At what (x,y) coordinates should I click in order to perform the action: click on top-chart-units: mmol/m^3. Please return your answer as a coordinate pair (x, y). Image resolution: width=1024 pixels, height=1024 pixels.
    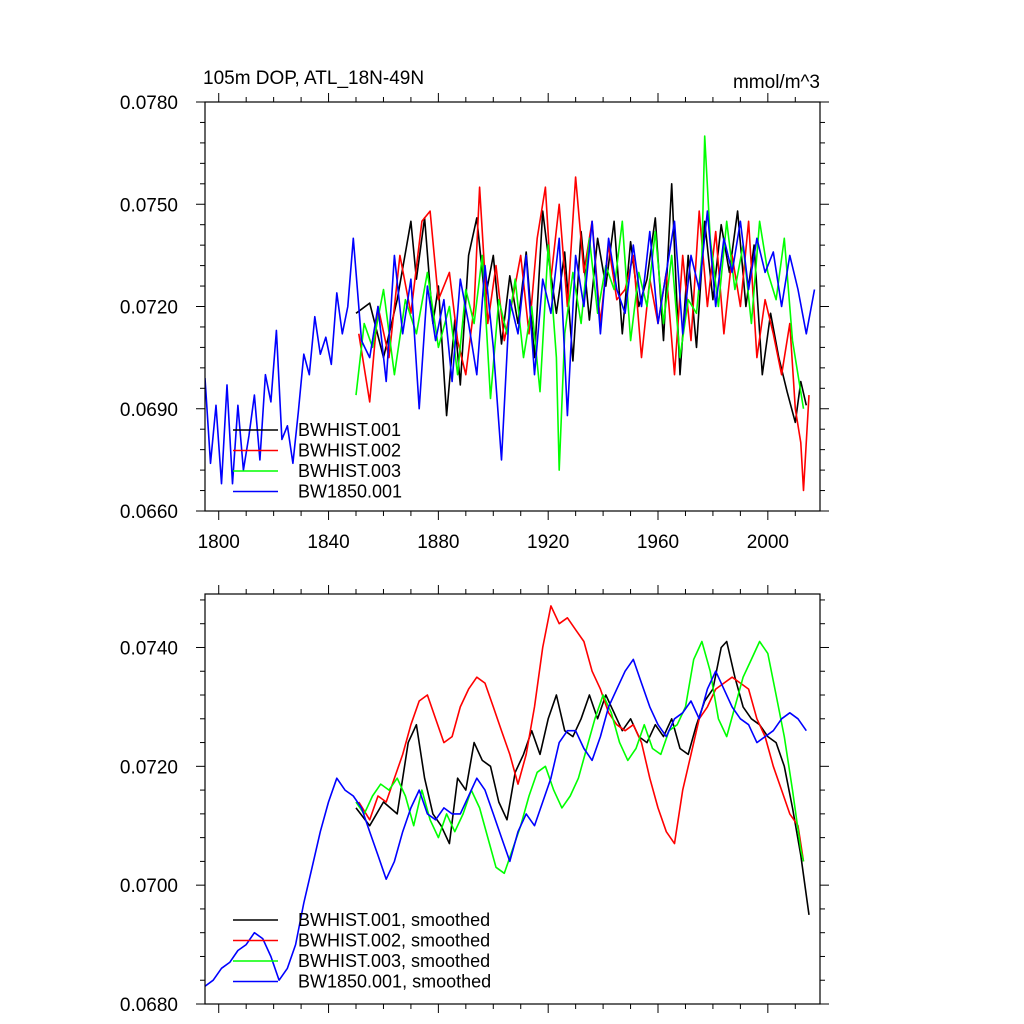
    Looking at the image, I should click on (776, 82).